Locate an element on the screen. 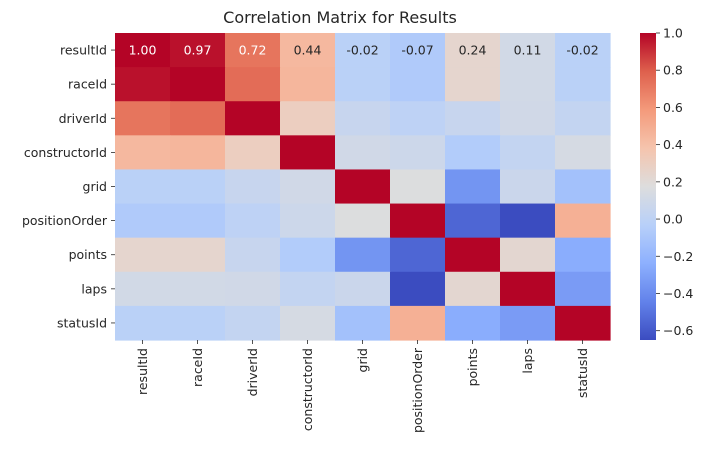 The image size is (709, 454). cell-annotation: 0.11 is located at coordinates (528, 50).